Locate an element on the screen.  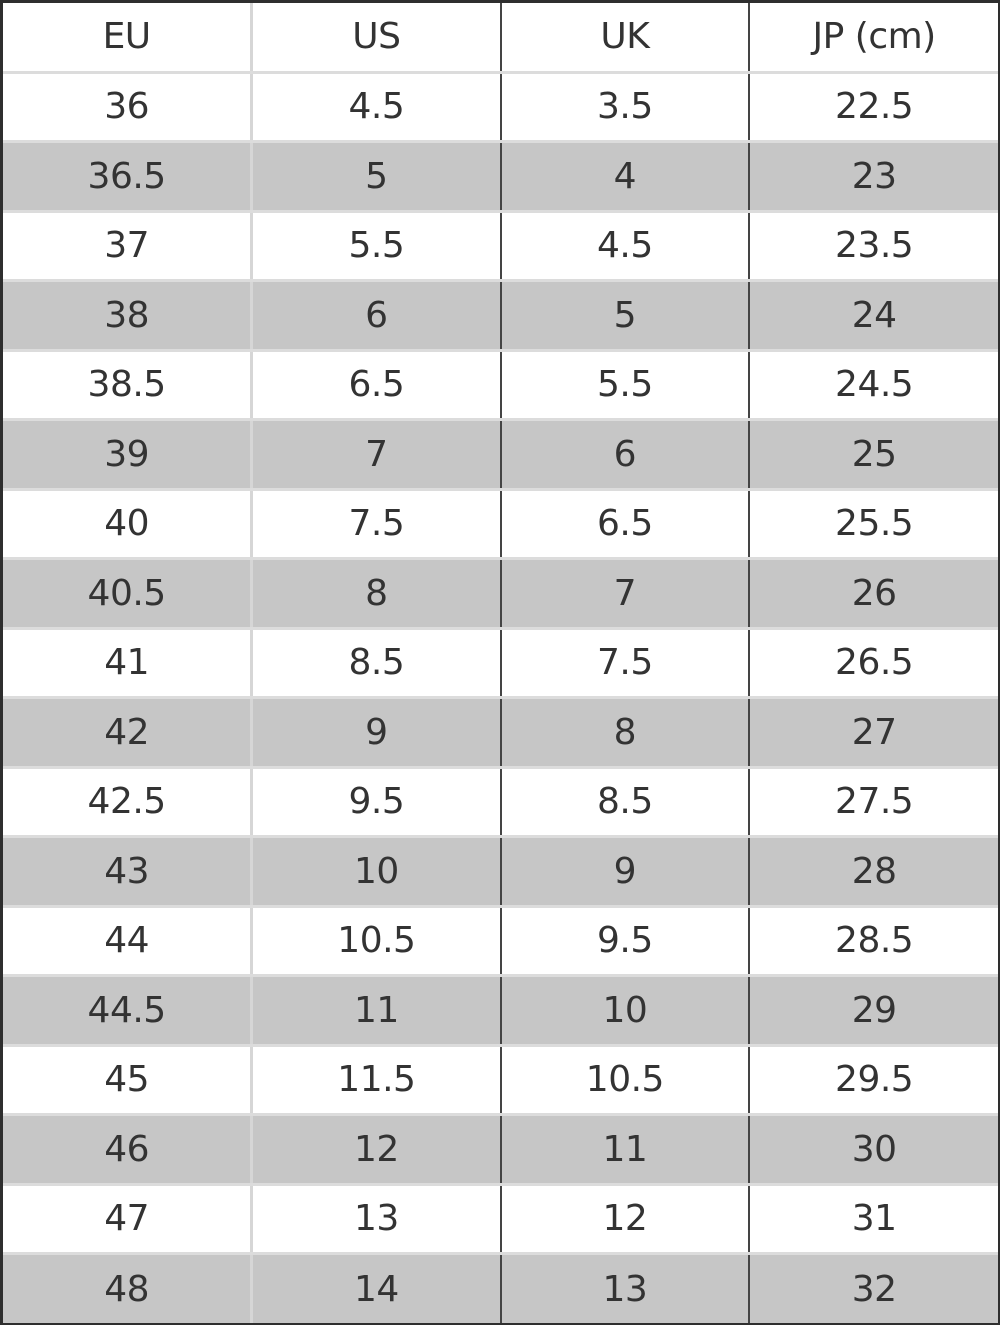
cell-eu: 41 is located at coordinates (128, 663).